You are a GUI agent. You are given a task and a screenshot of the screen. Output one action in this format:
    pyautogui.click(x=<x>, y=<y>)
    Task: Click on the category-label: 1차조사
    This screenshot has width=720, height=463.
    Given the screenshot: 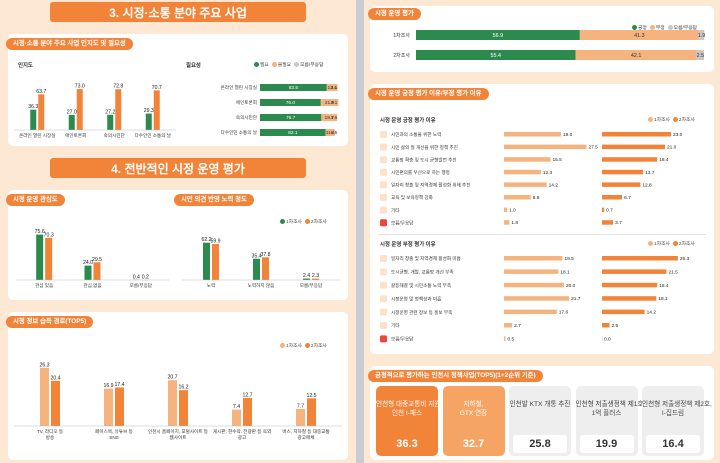 What is the action you would take?
    pyautogui.click(x=401, y=35)
    